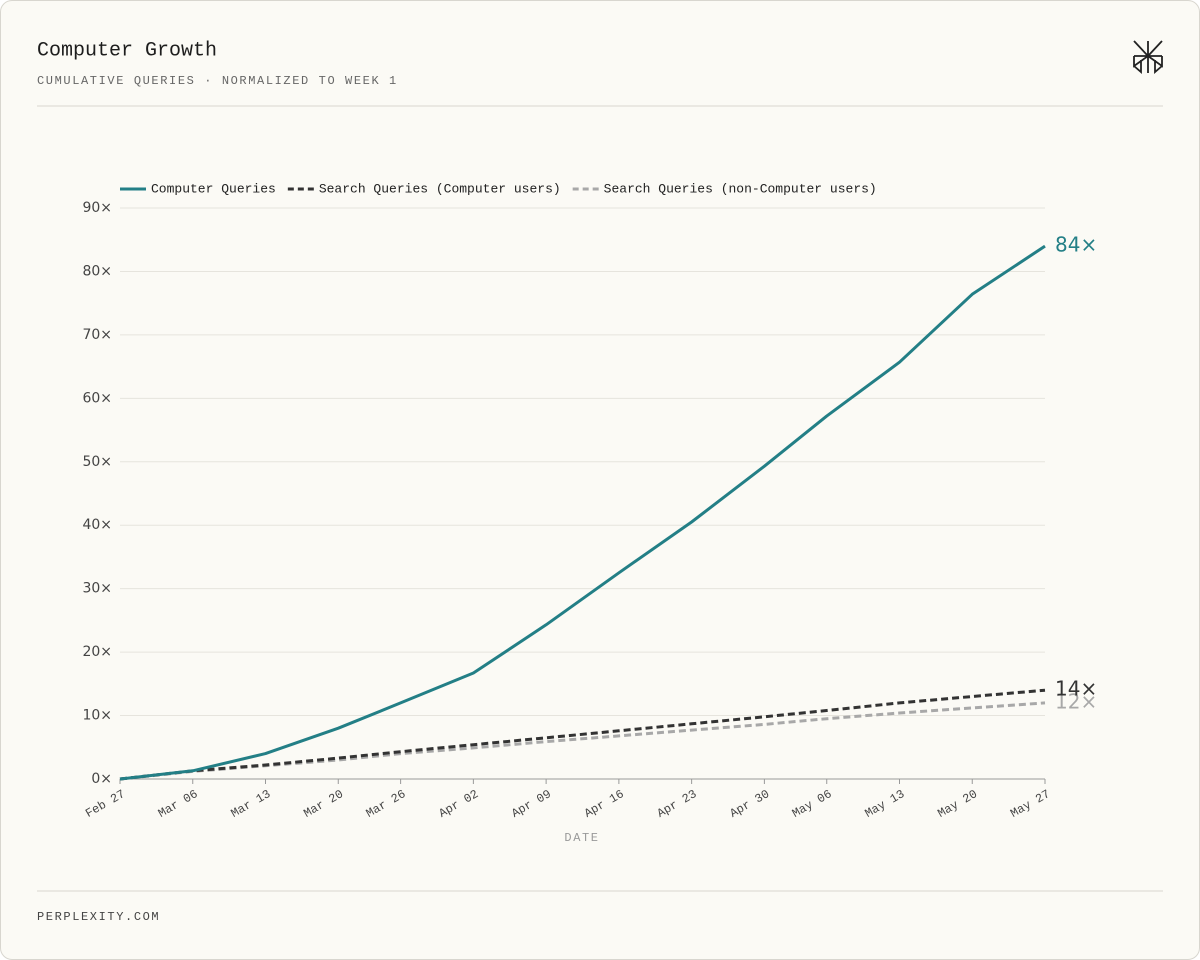 Image resolution: width=1200 pixels, height=960 pixels. Describe the element at coordinates (97, 652) in the screenshot. I see `y-tick-label: 20×` at that location.